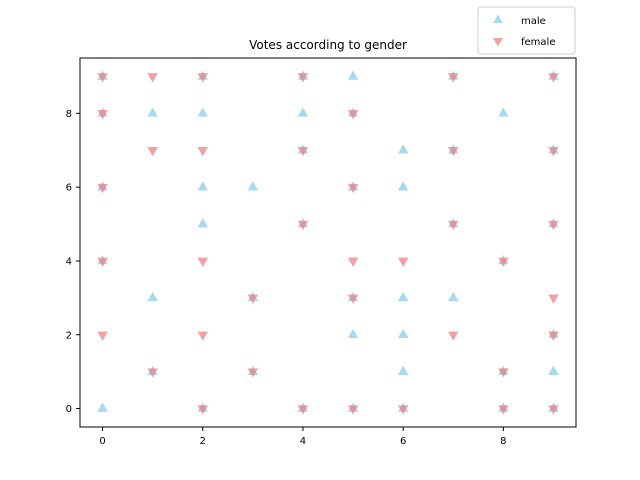  I want to click on x-tick-label: 6, so click(403, 441).